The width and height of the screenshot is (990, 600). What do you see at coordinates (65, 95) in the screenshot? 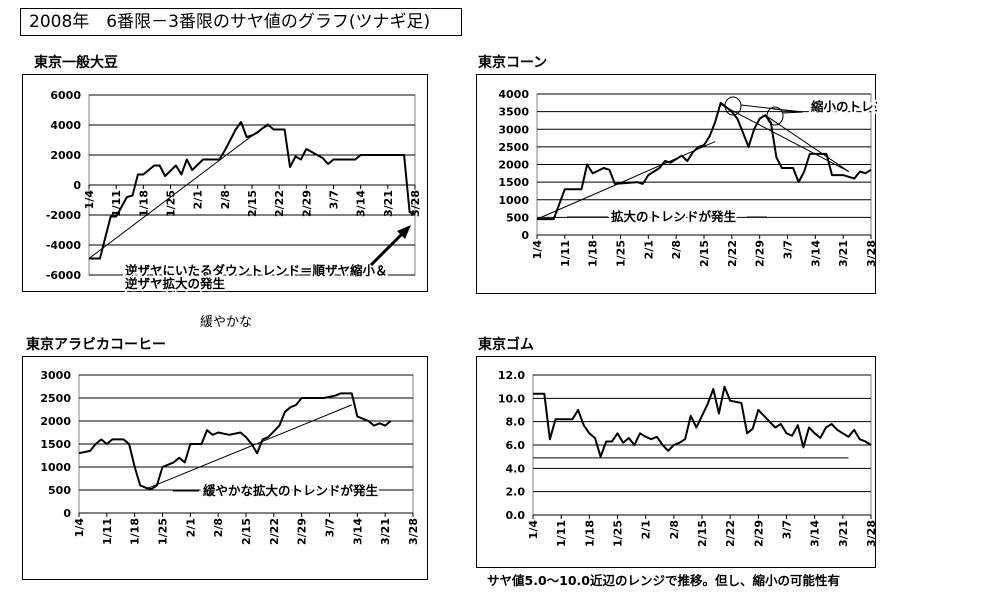
I see `y-tick-label: 6000` at bounding box center [65, 95].